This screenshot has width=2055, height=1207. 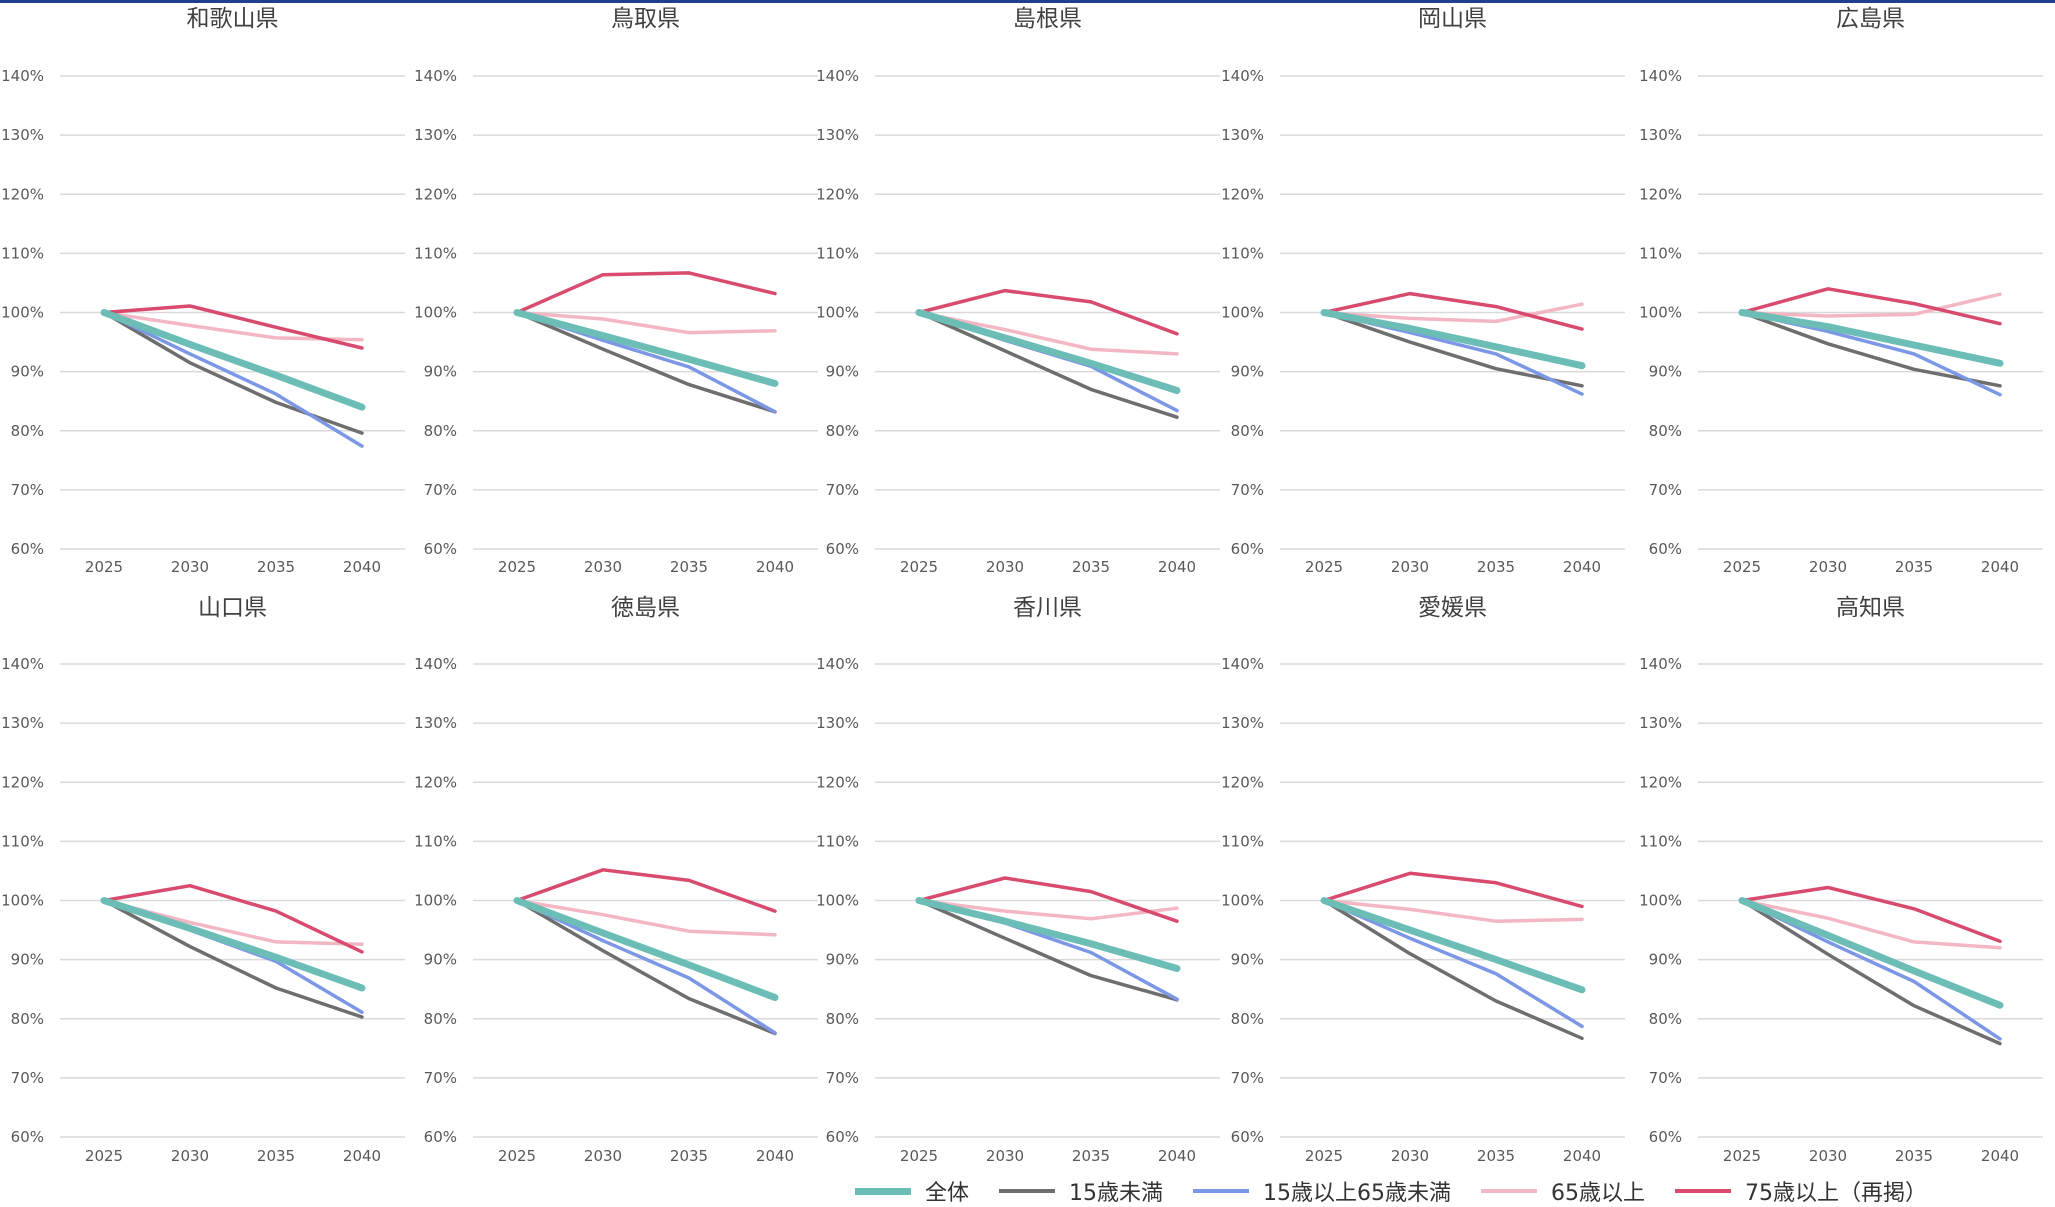 I want to click on legend-label: 75歳以上（再掲）, so click(x=1836, y=1193).